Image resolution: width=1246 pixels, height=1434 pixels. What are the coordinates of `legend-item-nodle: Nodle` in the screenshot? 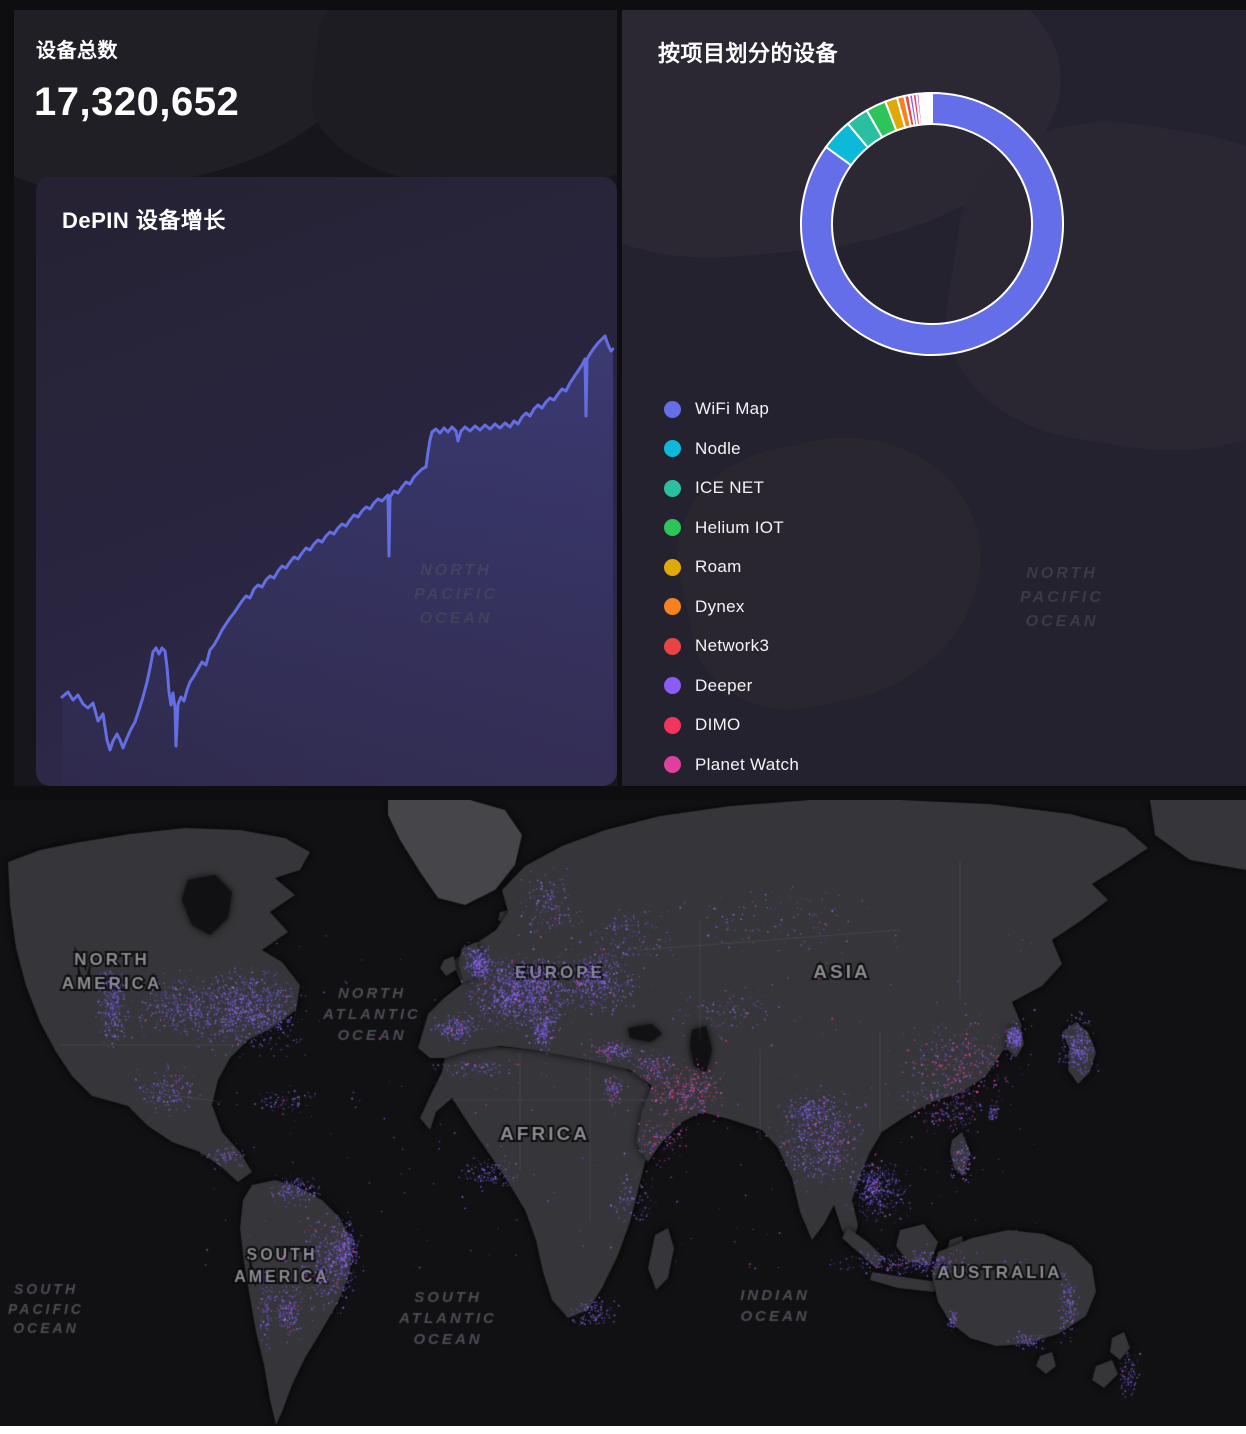 It's located at (702, 449).